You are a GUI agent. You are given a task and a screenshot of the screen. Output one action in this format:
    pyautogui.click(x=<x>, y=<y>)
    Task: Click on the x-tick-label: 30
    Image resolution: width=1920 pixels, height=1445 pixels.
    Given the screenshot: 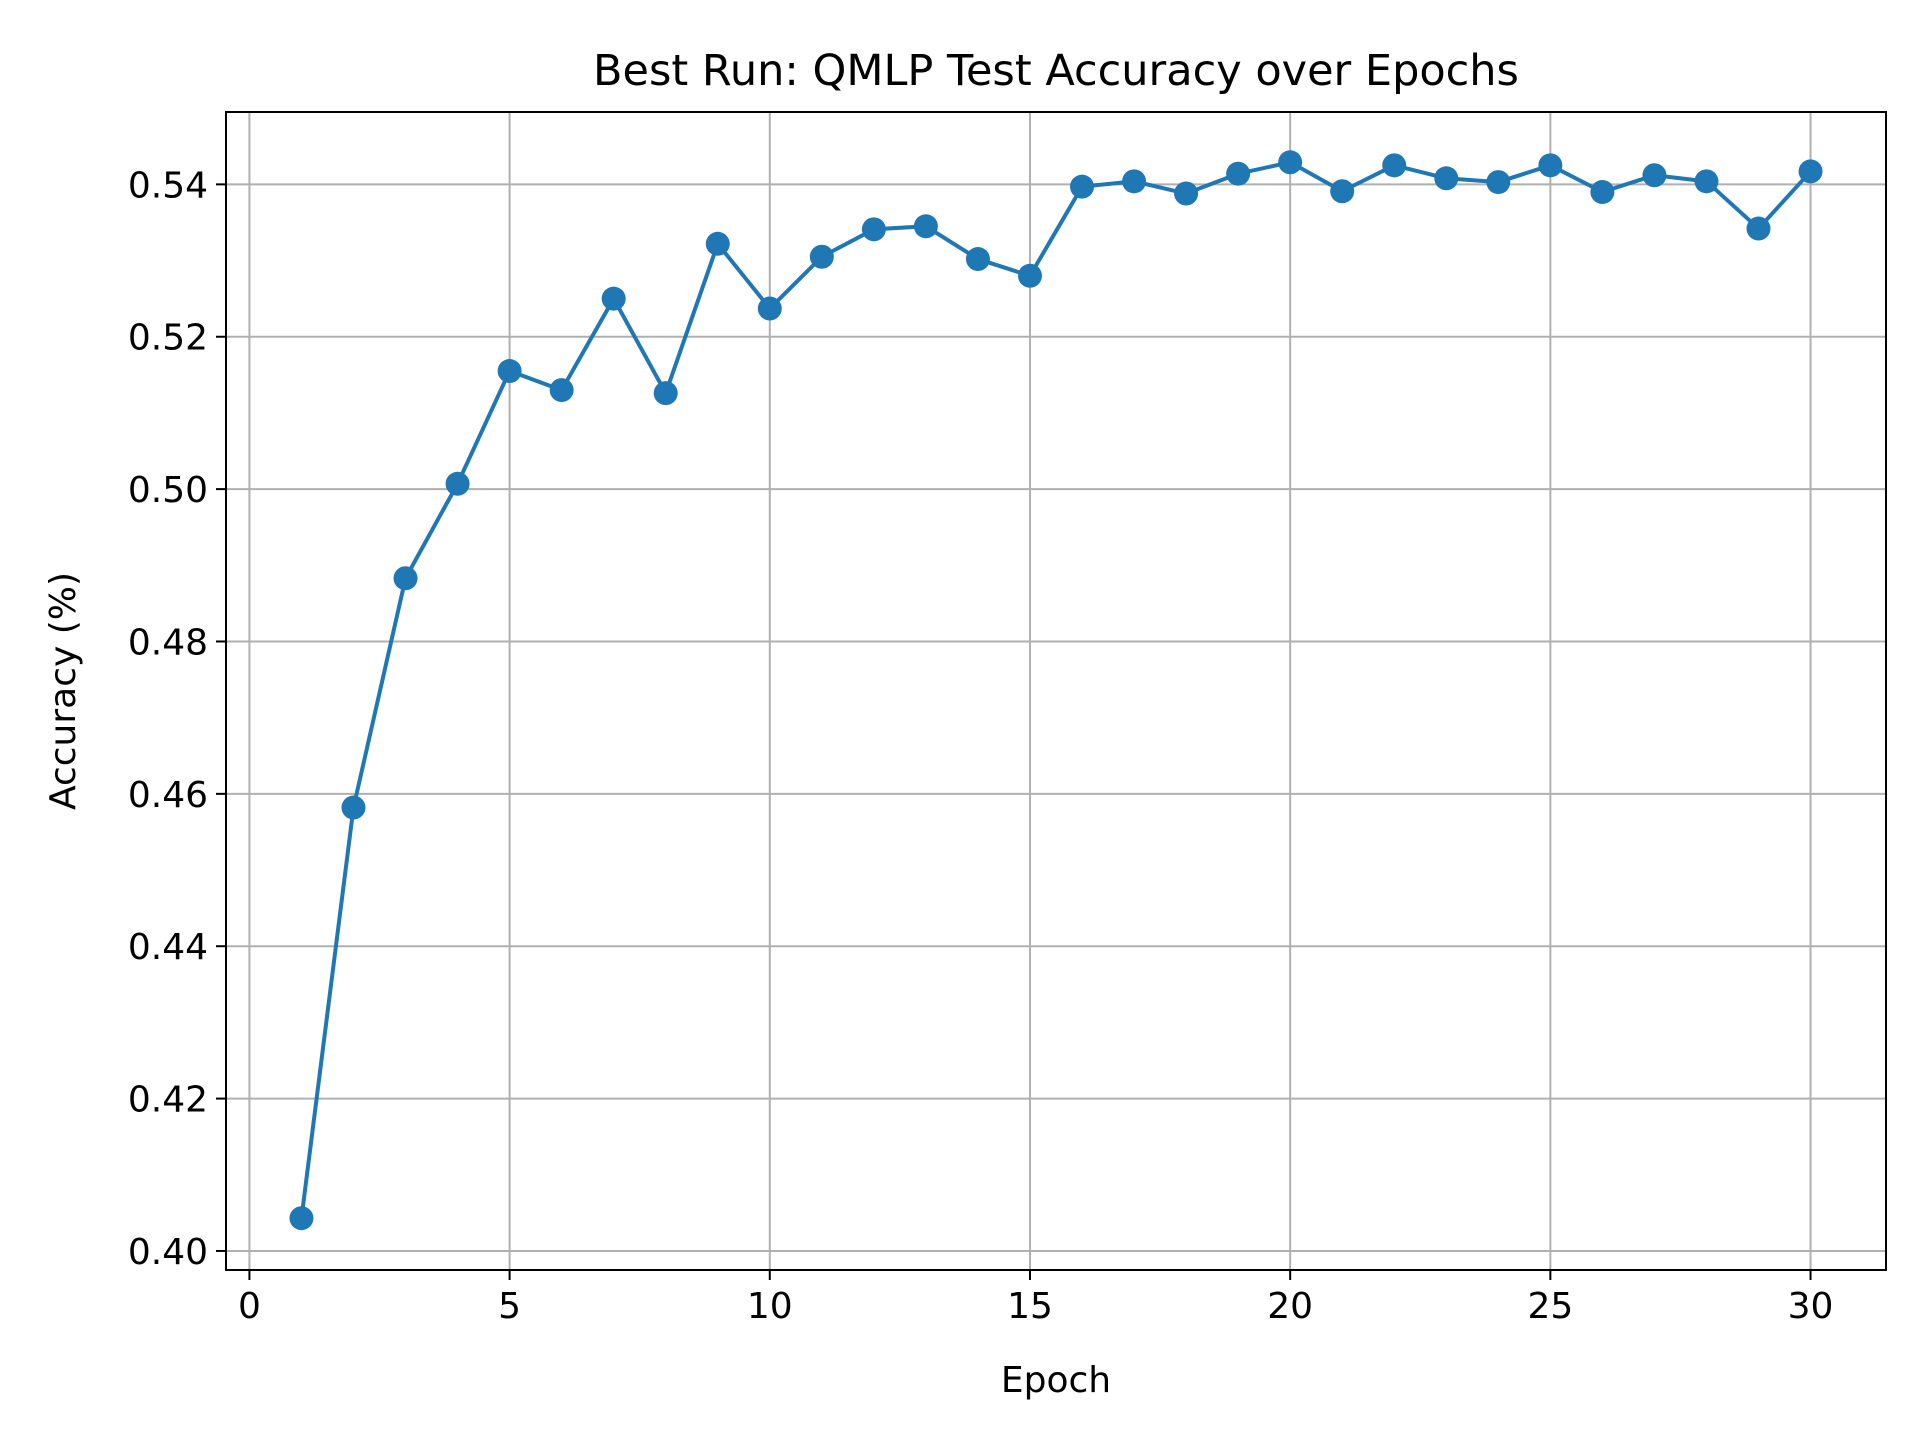 What is the action you would take?
    pyautogui.click(x=1811, y=1306)
    